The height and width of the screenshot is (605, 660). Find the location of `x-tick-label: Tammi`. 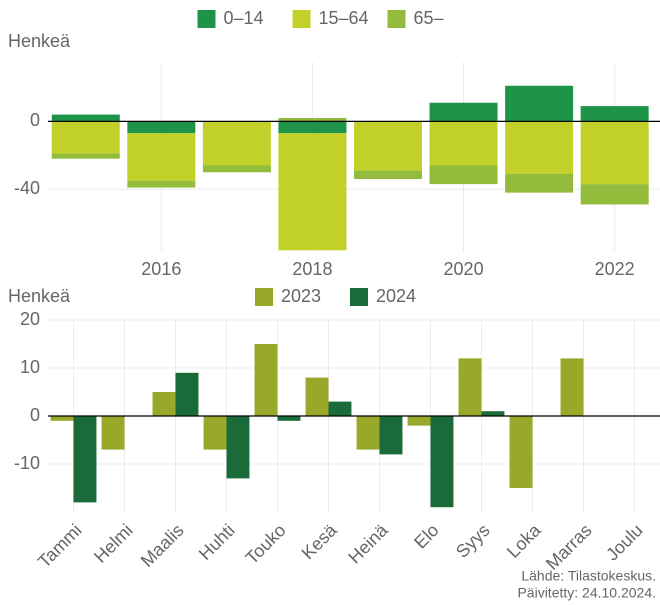

x-tick-label: Tammi is located at coordinates (60, 546).